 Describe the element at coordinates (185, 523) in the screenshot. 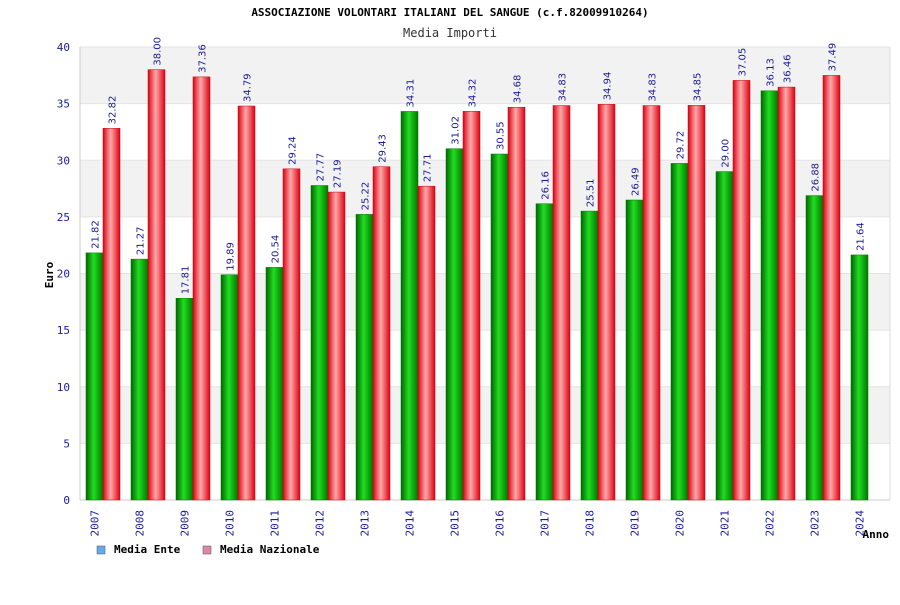

I see `x-tick-label: 2009` at that location.